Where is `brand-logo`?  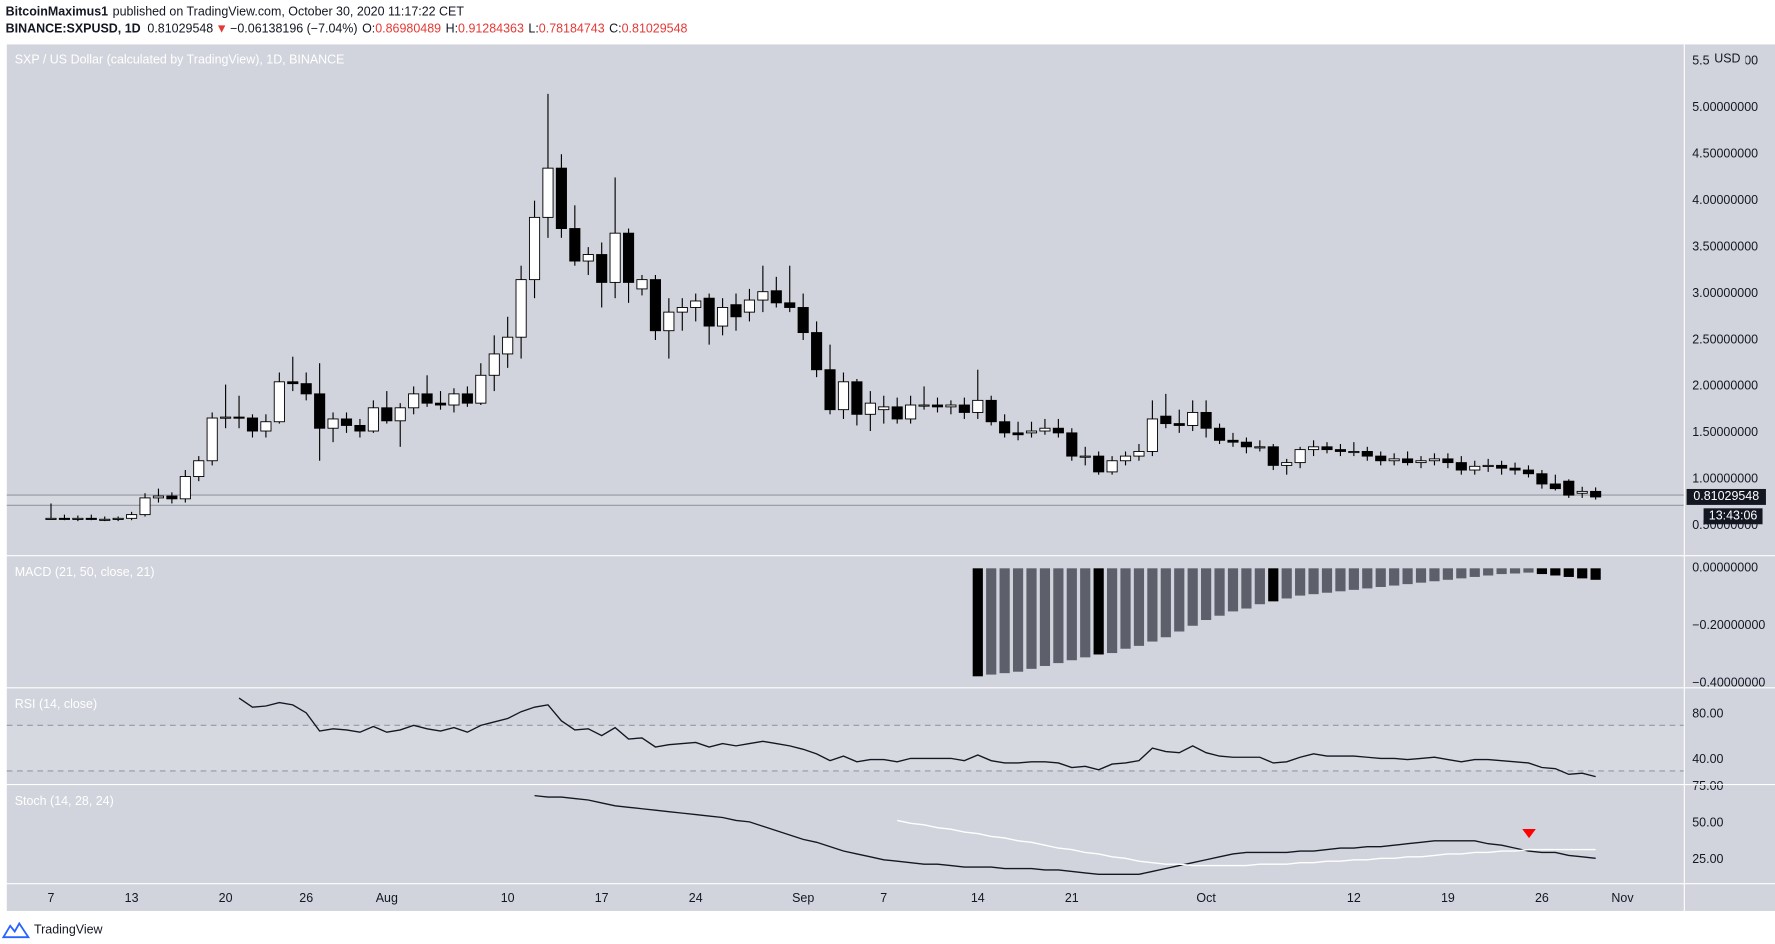
brand-logo is located at coordinates (16, 930).